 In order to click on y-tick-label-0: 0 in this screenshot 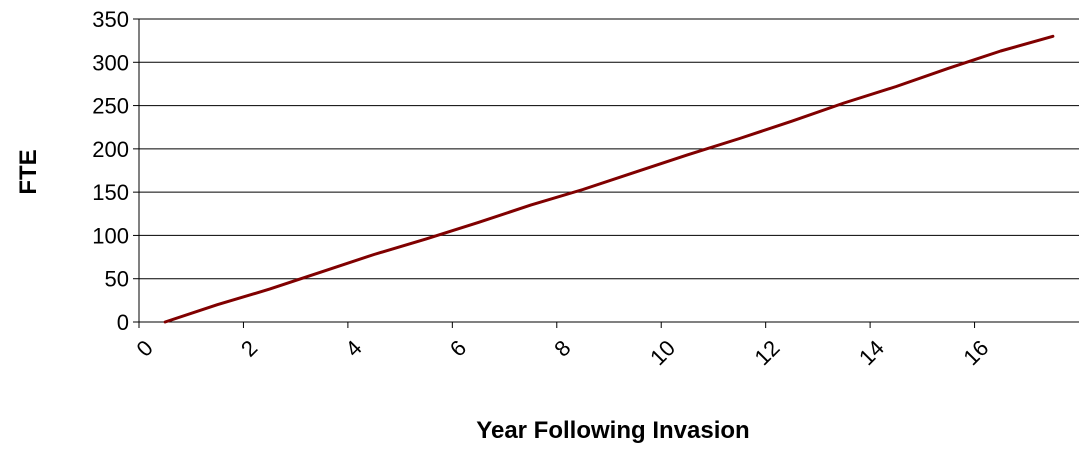, I will do `click(123, 322)`.